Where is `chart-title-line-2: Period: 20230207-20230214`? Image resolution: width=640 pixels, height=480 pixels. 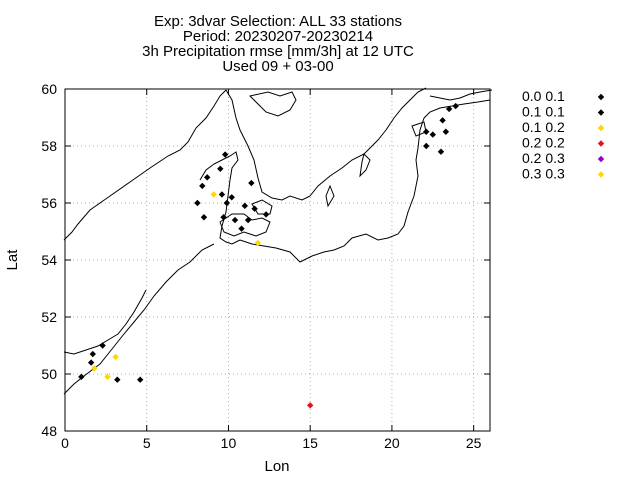
chart-title-line-2: Period: 20230207-20230214 is located at coordinates (278, 36).